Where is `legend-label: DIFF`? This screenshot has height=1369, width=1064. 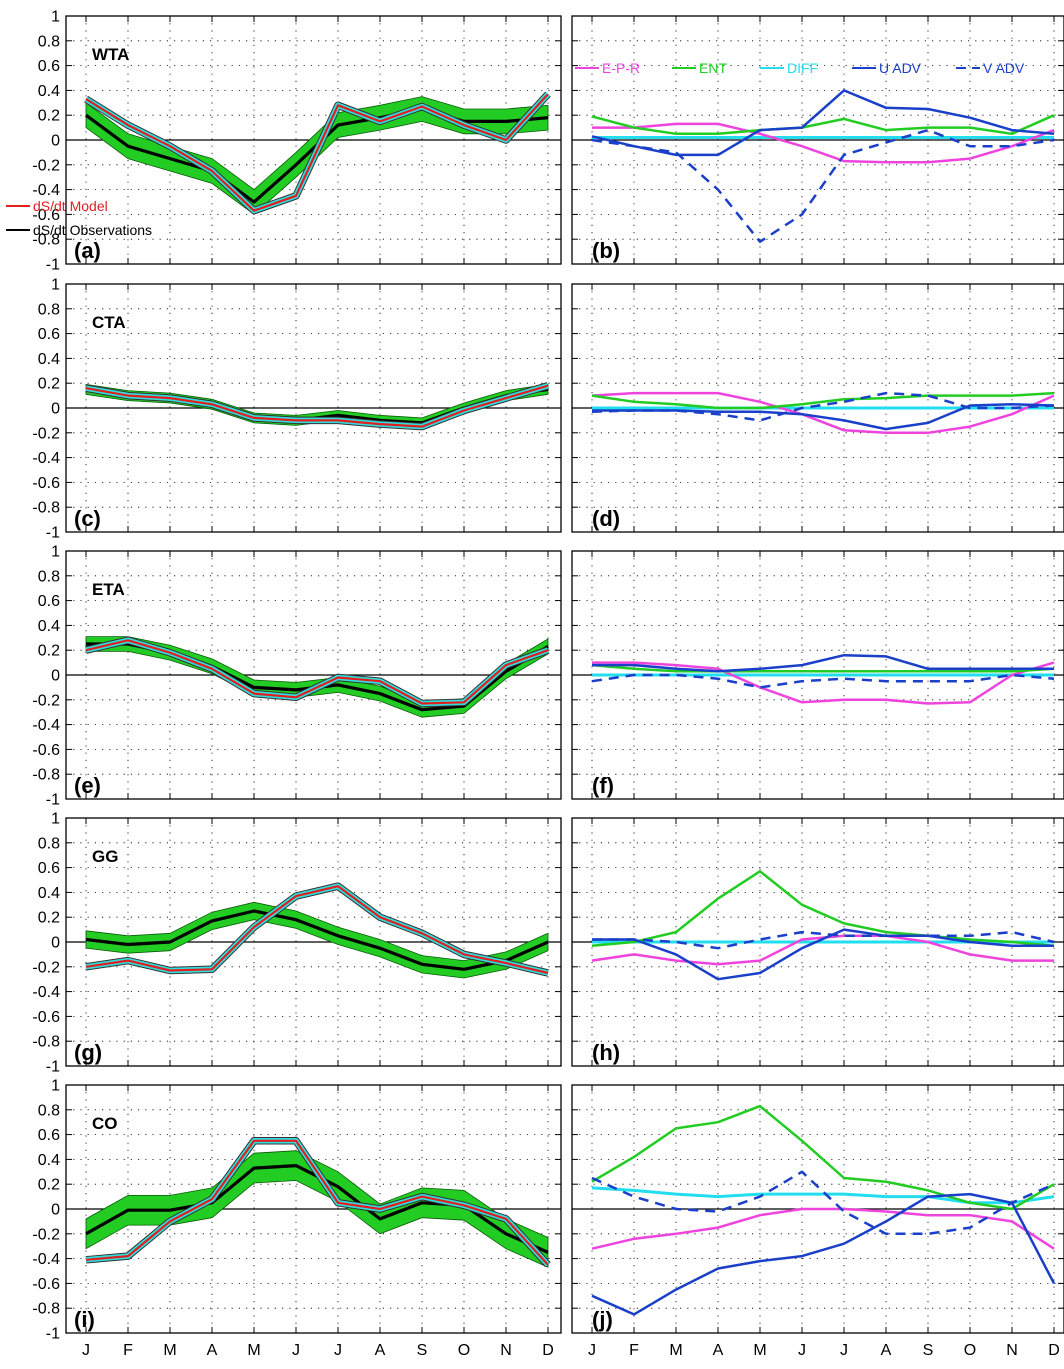 legend-label: DIFF is located at coordinates (802, 68).